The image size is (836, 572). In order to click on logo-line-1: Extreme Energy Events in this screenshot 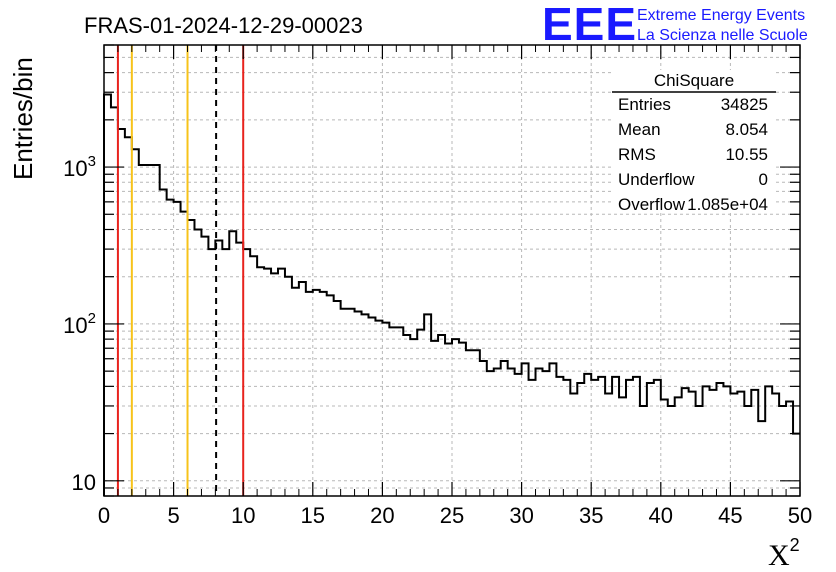, I will do `click(721, 15)`.